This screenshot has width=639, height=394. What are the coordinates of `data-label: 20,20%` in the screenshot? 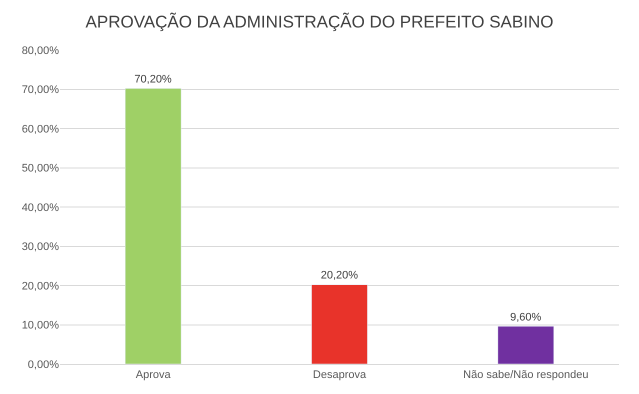 It's located at (339, 276).